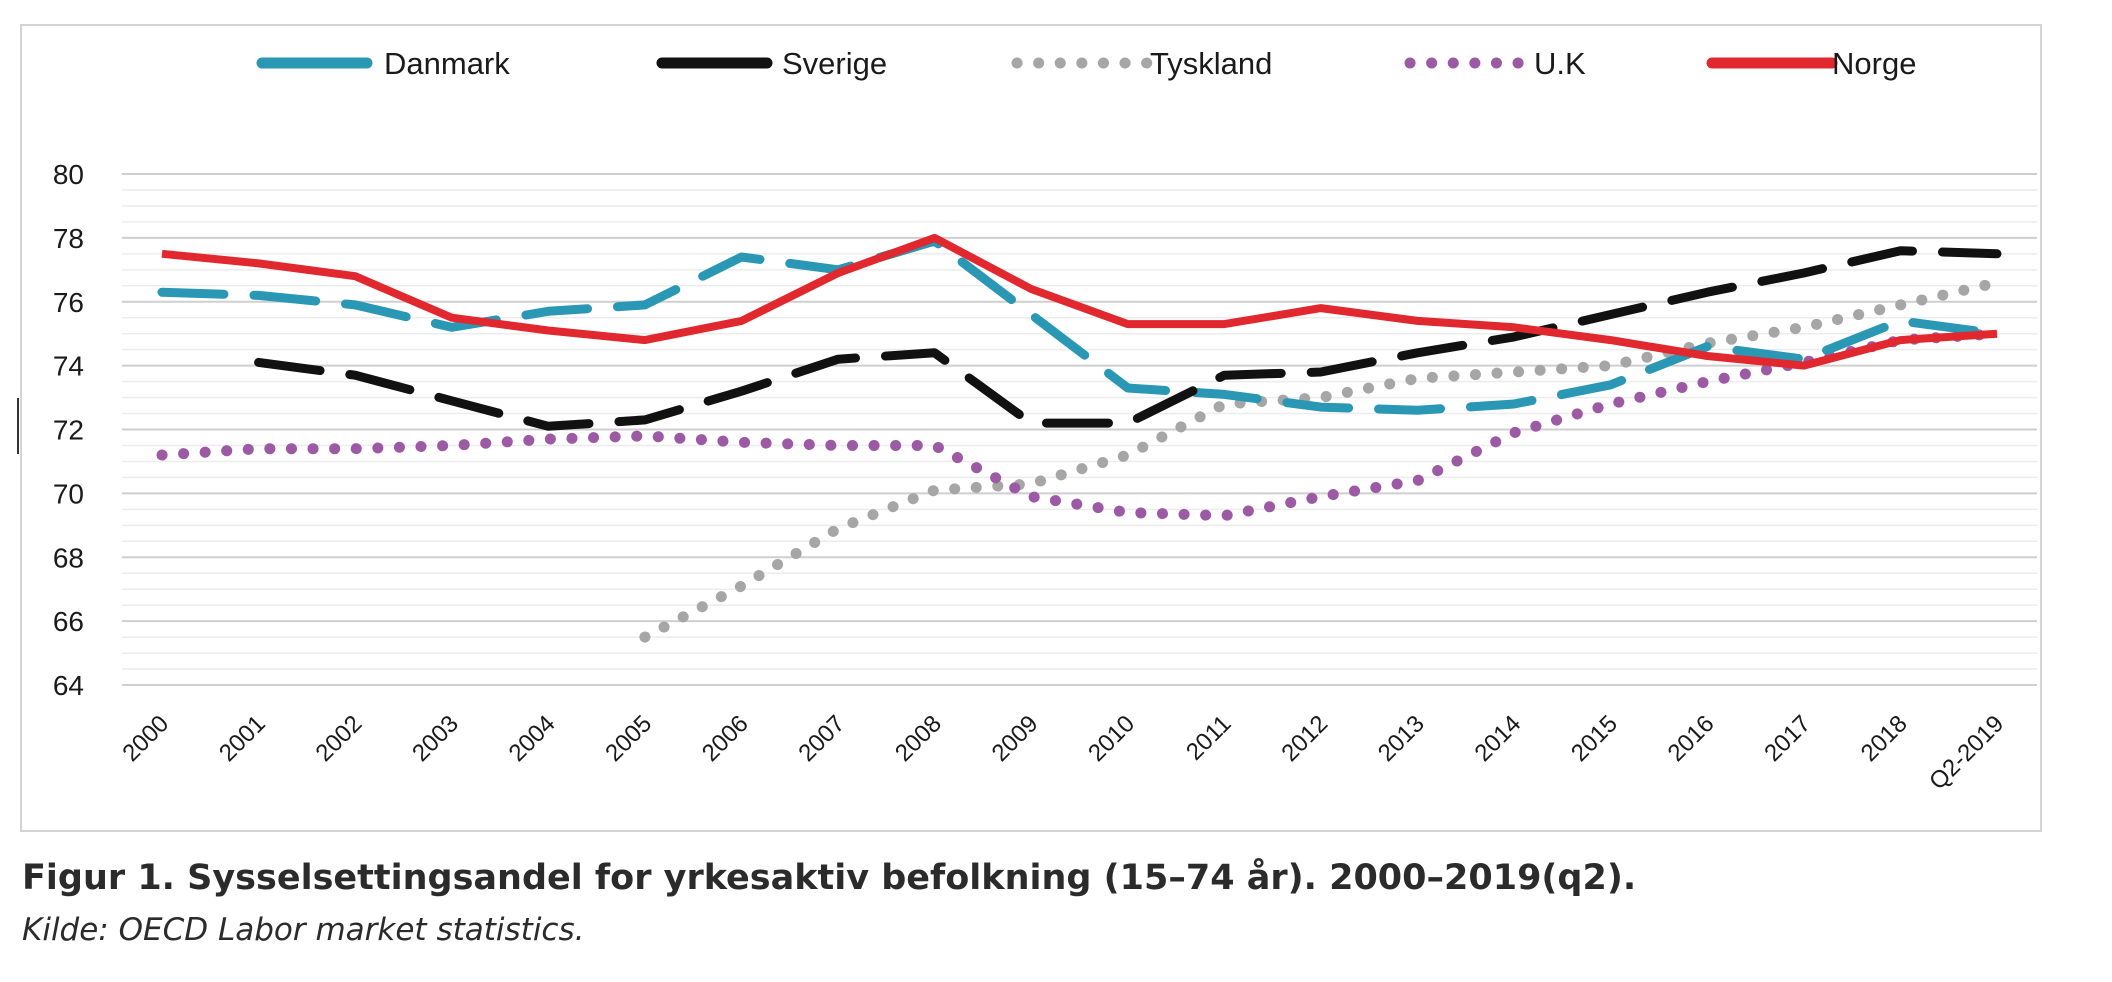 Image resolution: width=2112 pixels, height=982 pixels. I want to click on x-tick-label: 2012, so click(1304, 738).